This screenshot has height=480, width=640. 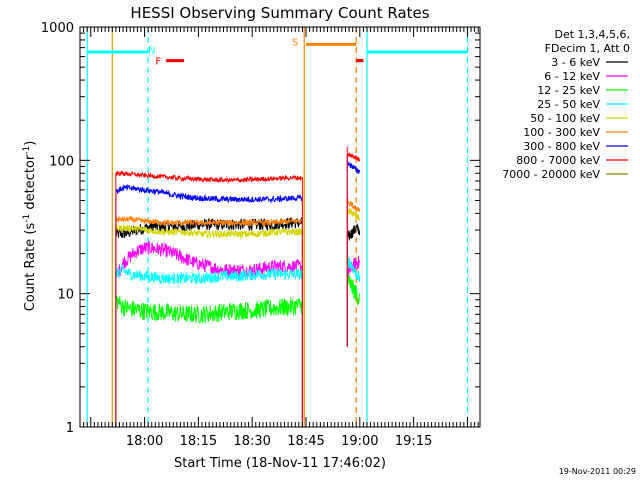 I want to click on flag-label: S, so click(x=295, y=42).